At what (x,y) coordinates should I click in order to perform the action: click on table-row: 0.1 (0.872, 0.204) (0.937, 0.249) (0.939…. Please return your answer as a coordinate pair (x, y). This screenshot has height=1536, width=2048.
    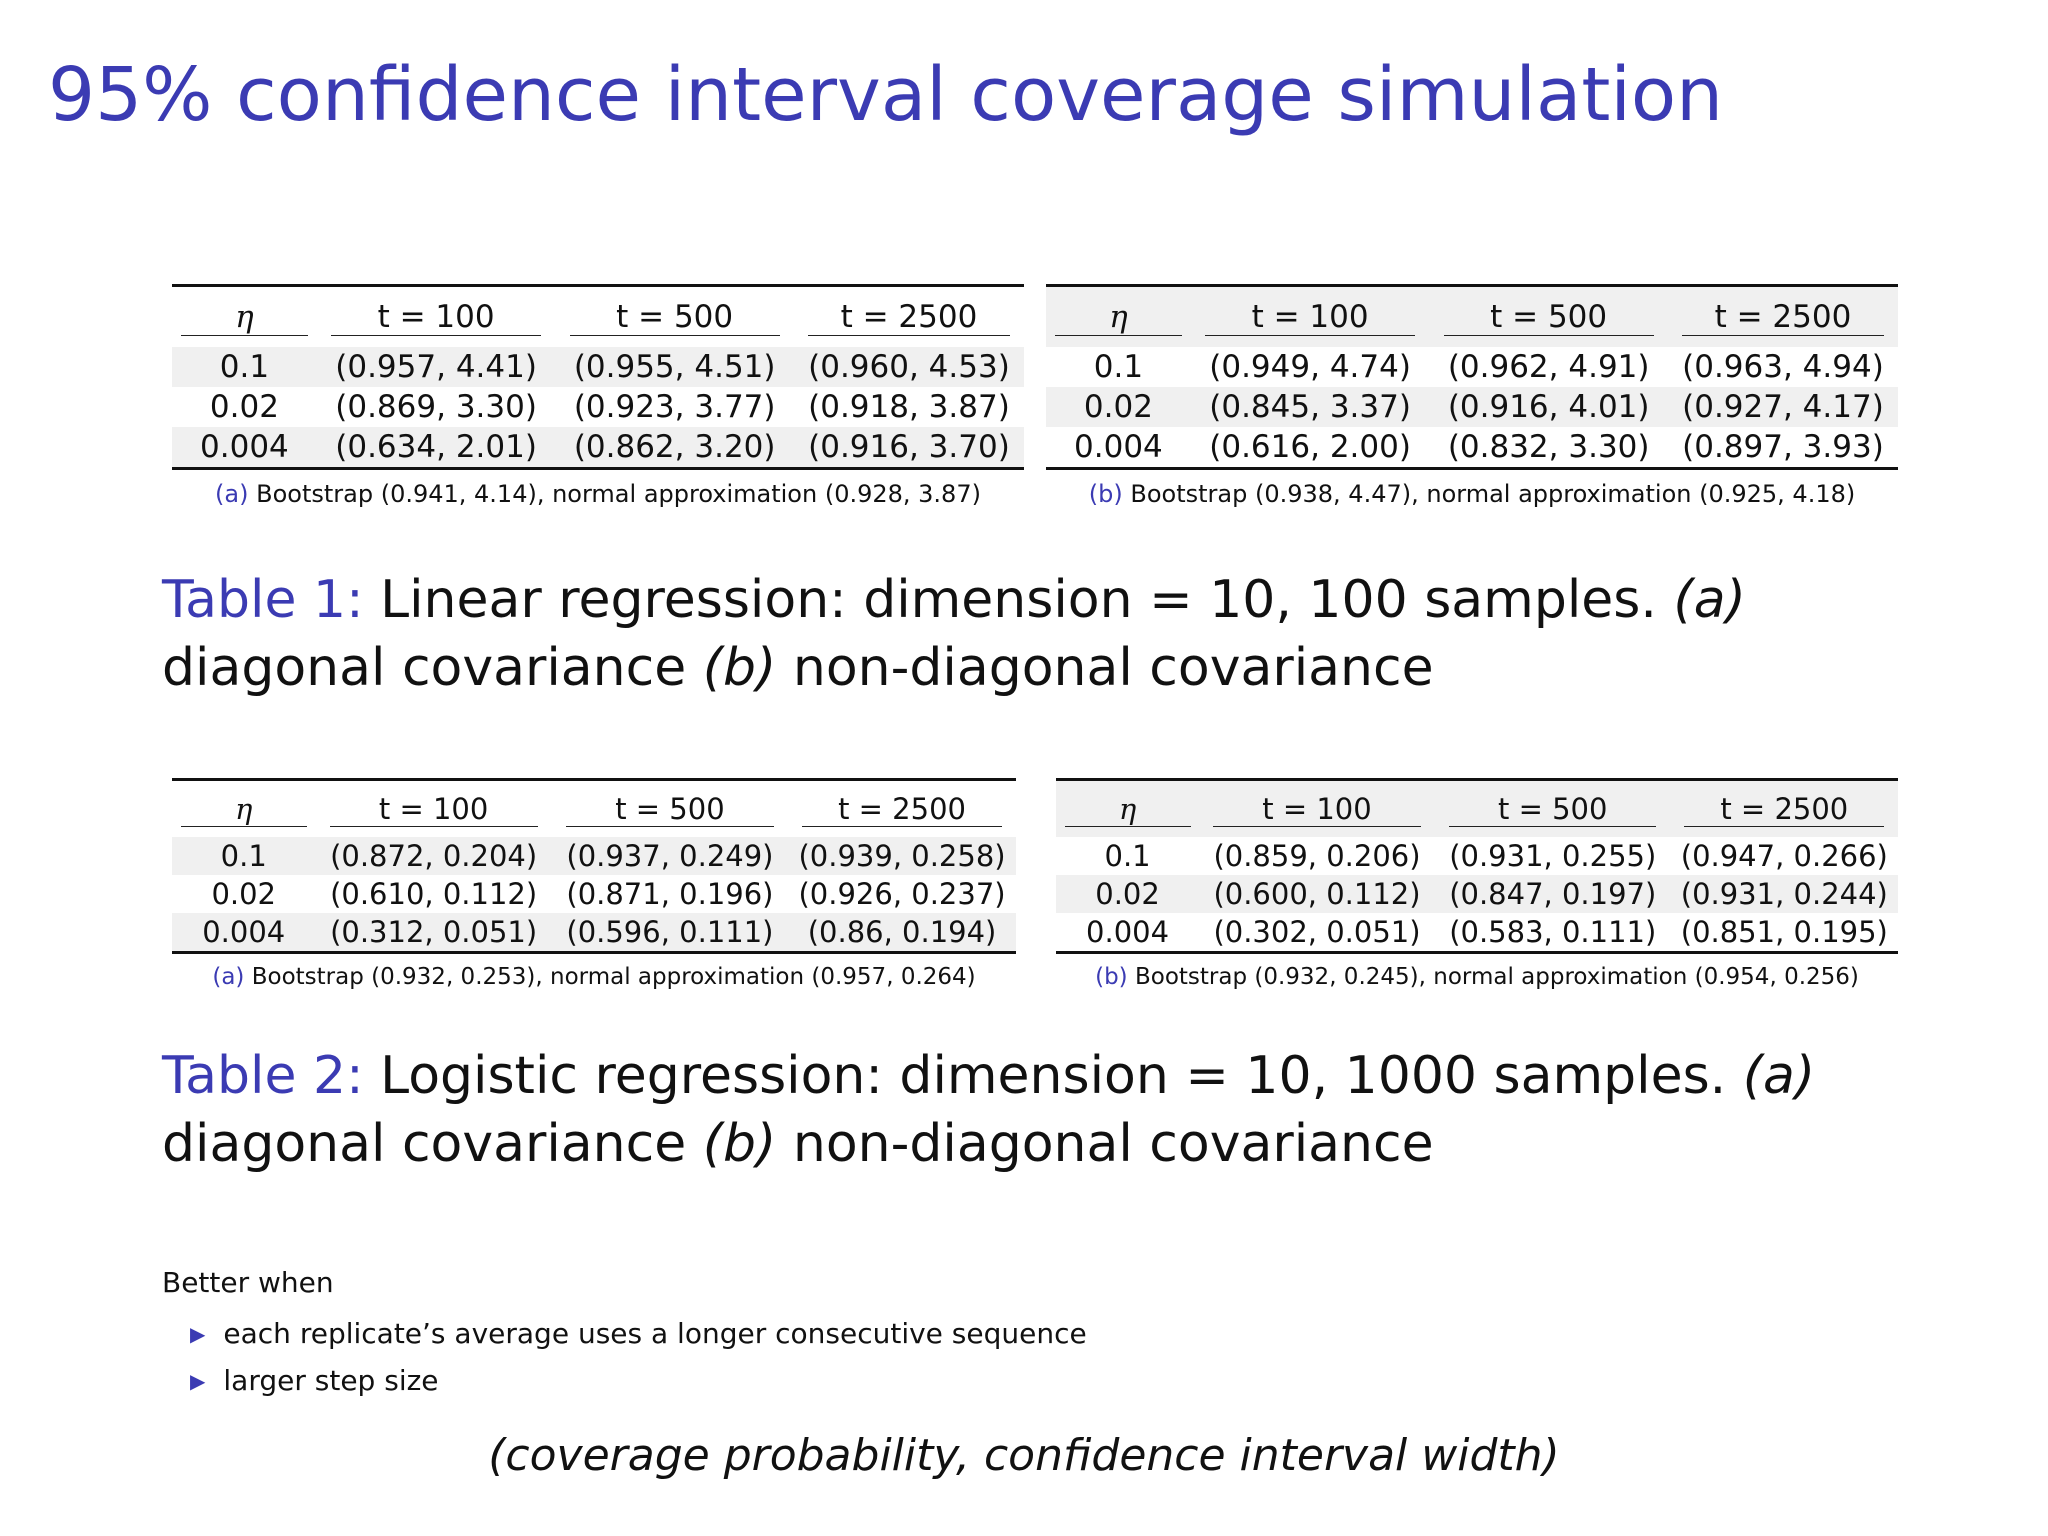
    Looking at the image, I should click on (594, 856).